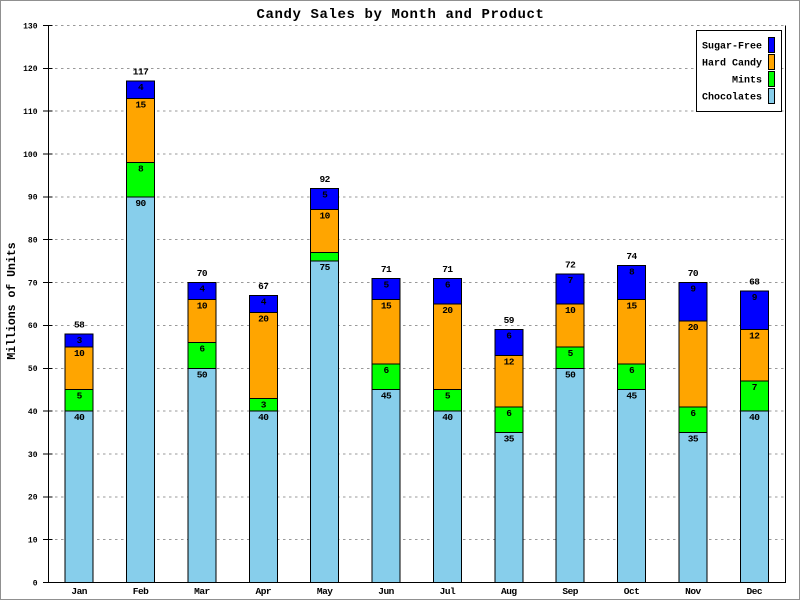 Image resolution: width=800 pixels, height=600 pixels. Describe the element at coordinates (324, 179) in the screenshot. I see `svg-text: 92` at that location.